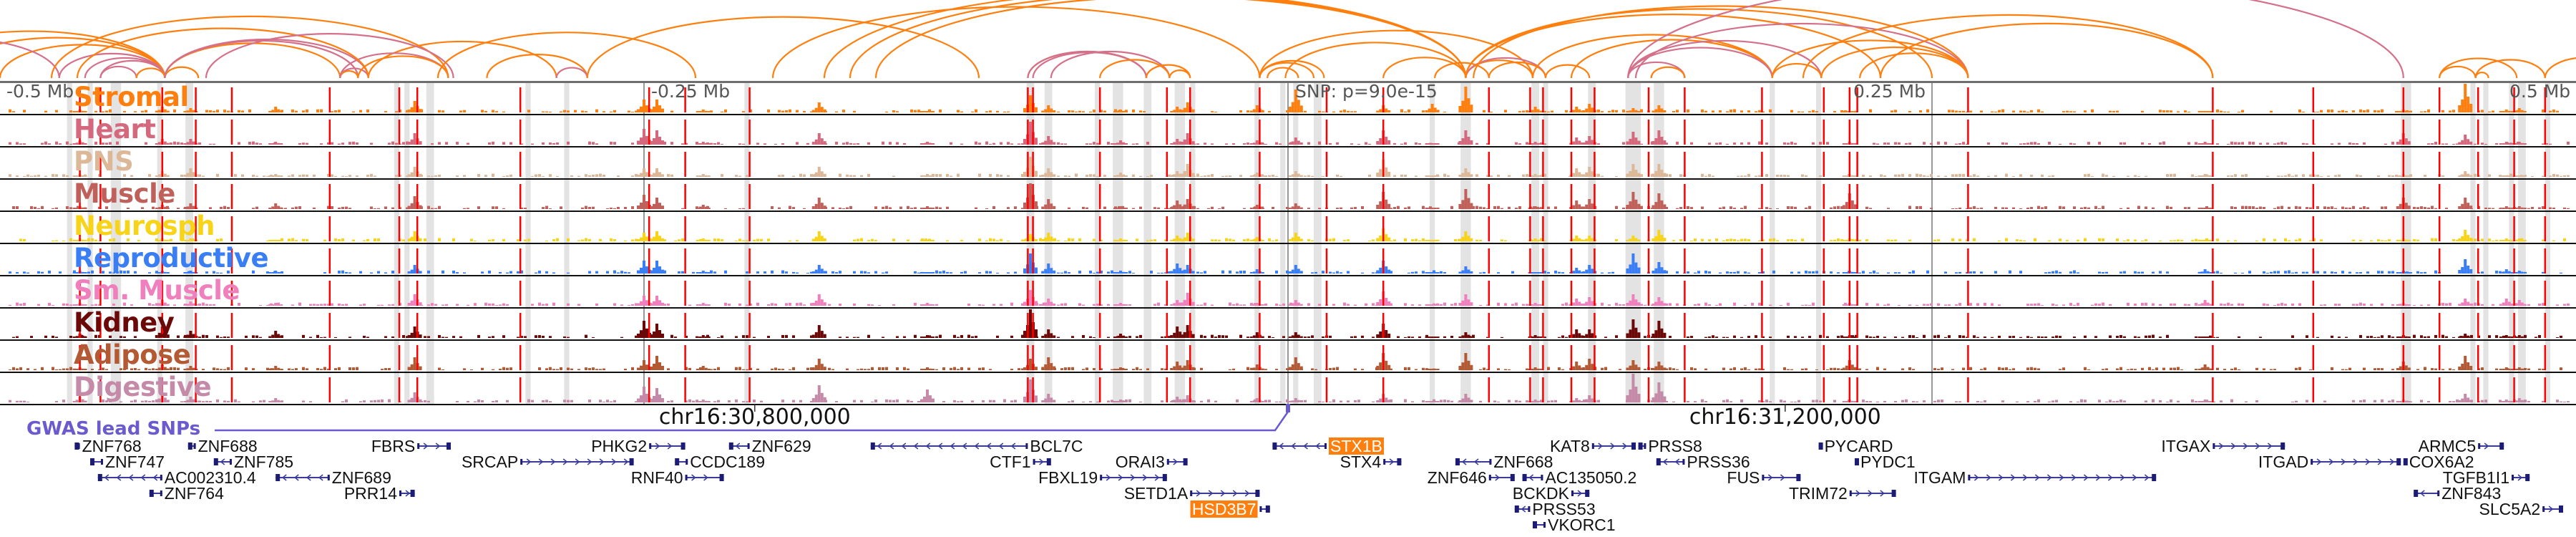 The image size is (2576, 537). Describe the element at coordinates (118, 72) in the screenshot. I see `loop-arc` at that location.